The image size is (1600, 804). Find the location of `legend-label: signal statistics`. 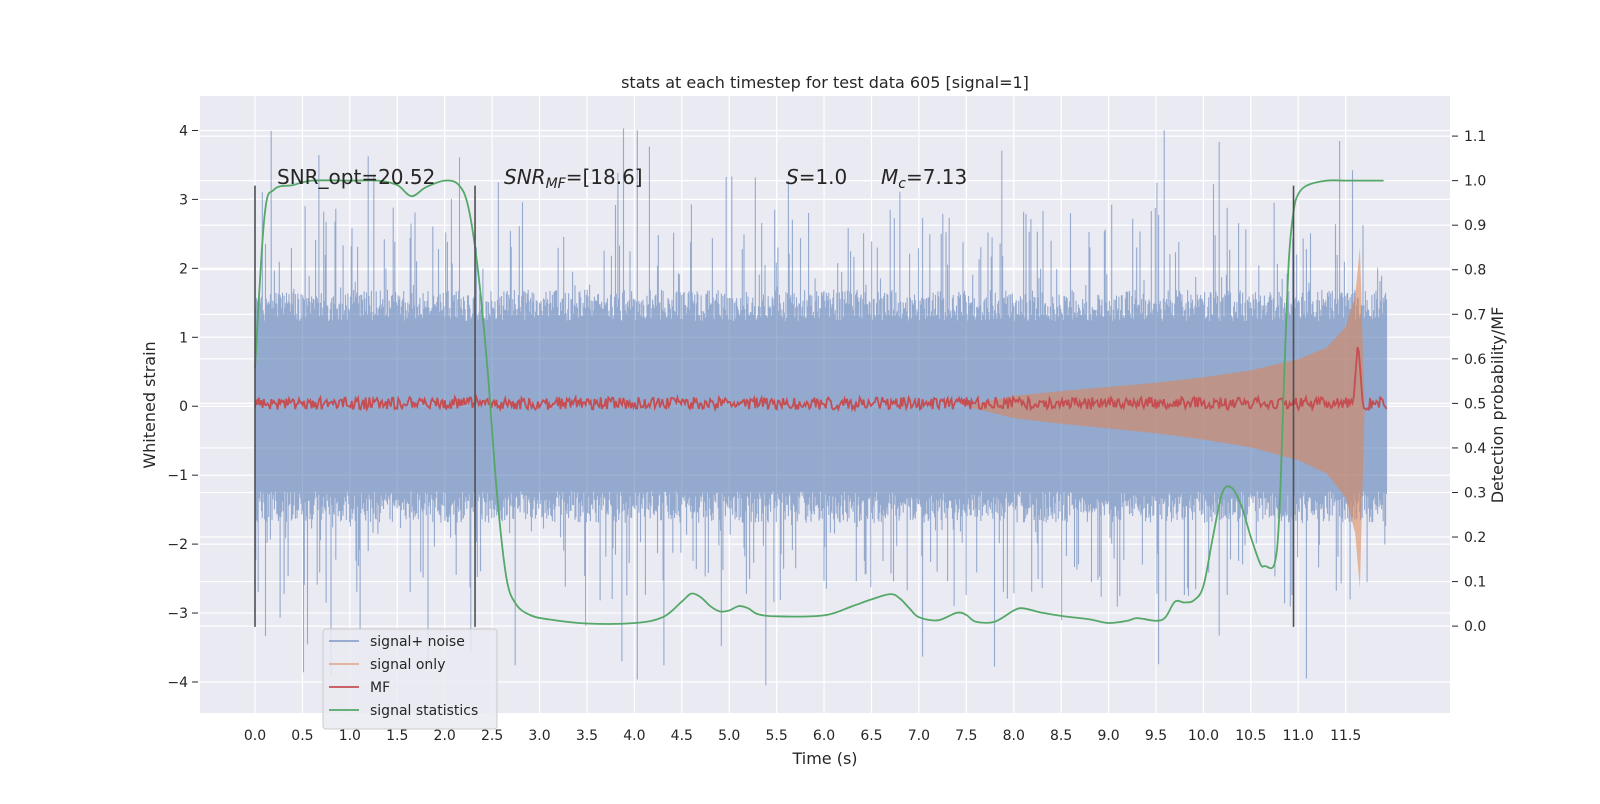

legend-label: signal statistics is located at coordinates (424, 711).